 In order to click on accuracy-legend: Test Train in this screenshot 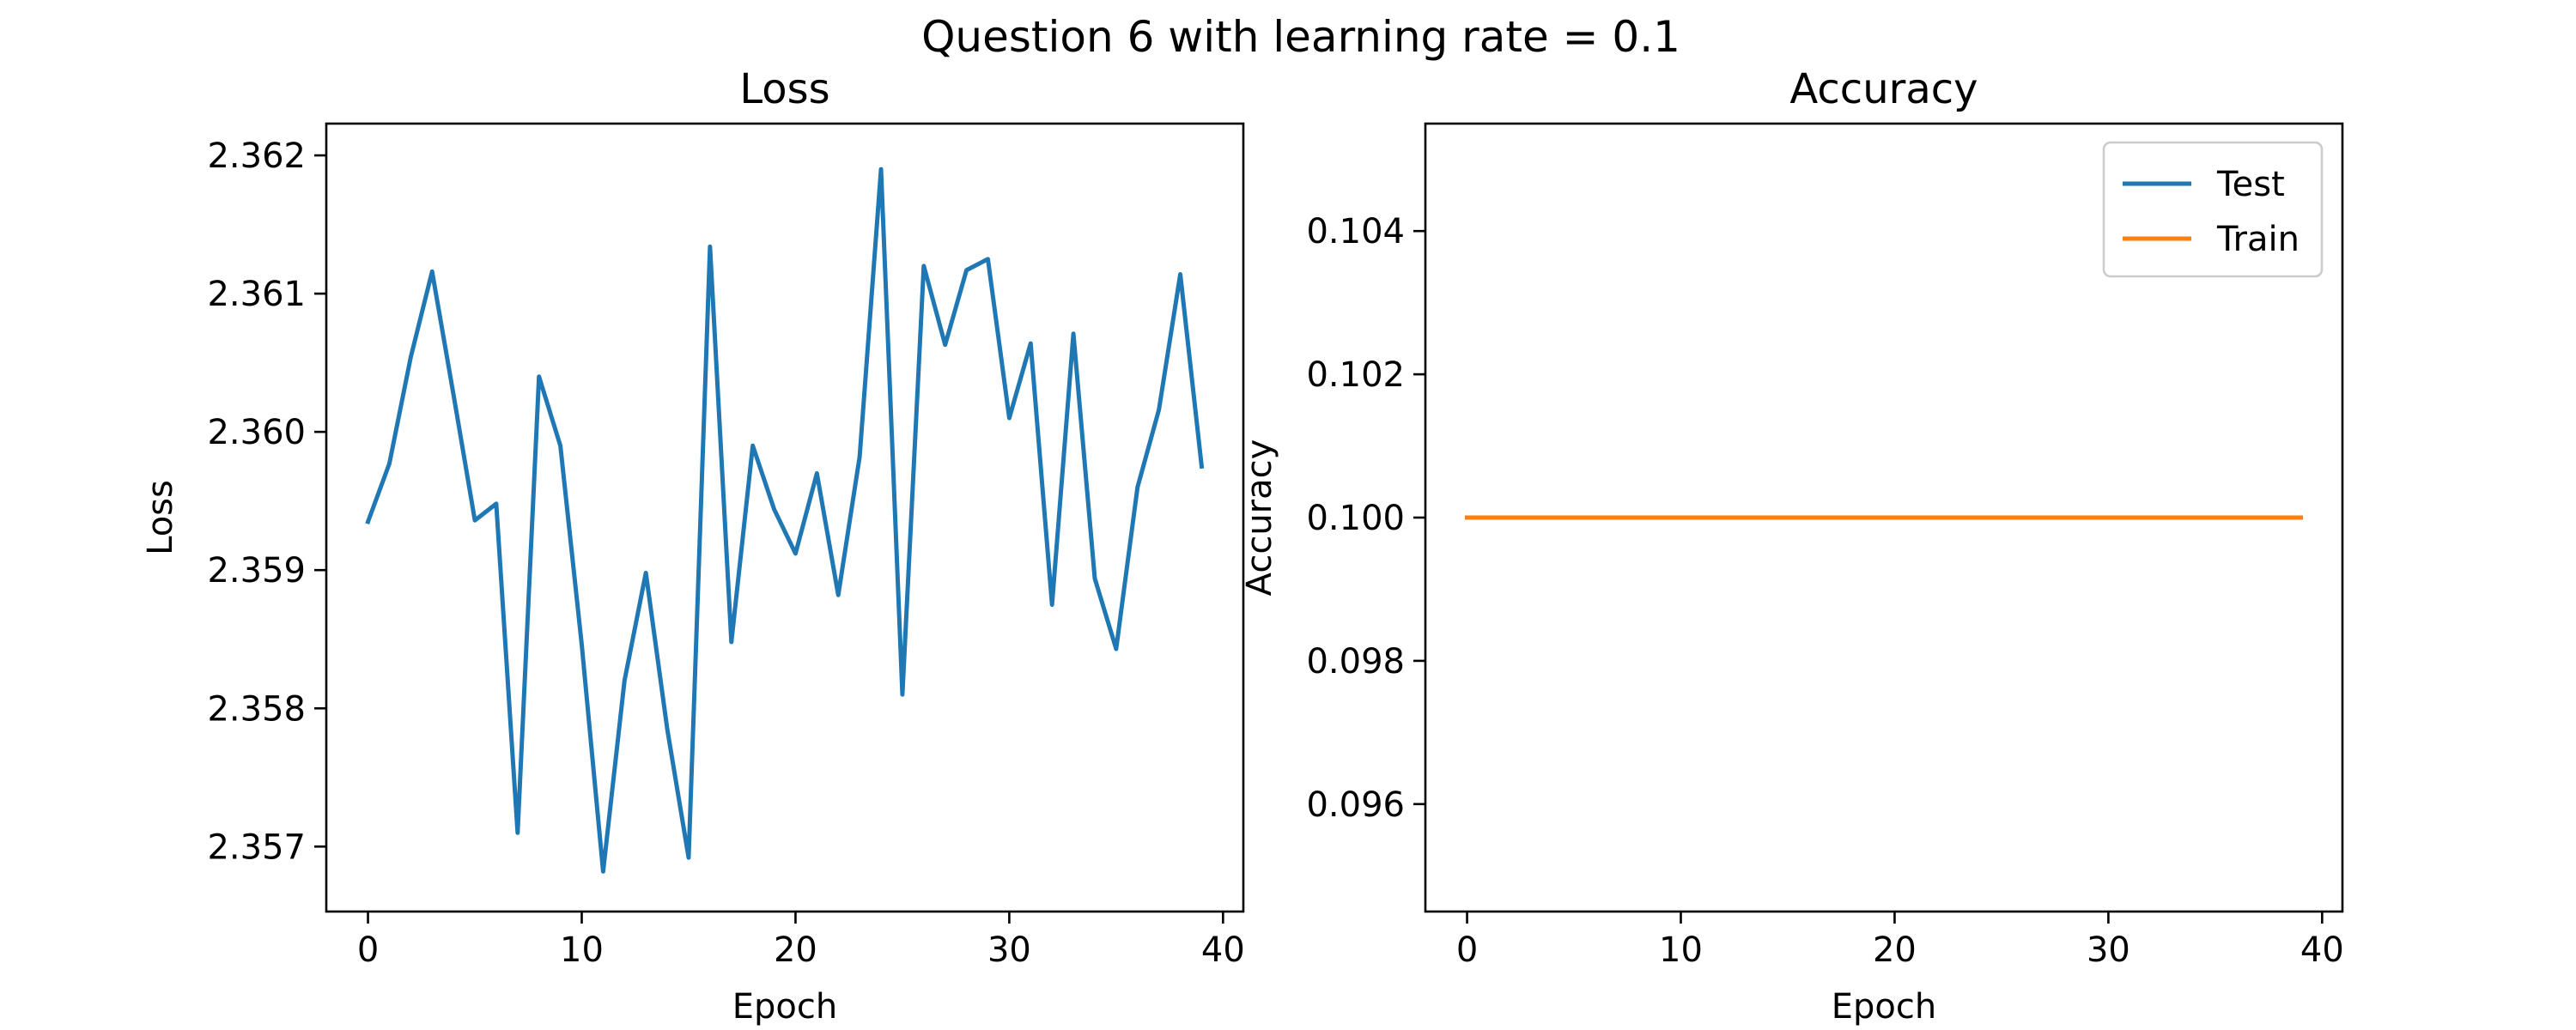, I will do `click(2213, 209)`.